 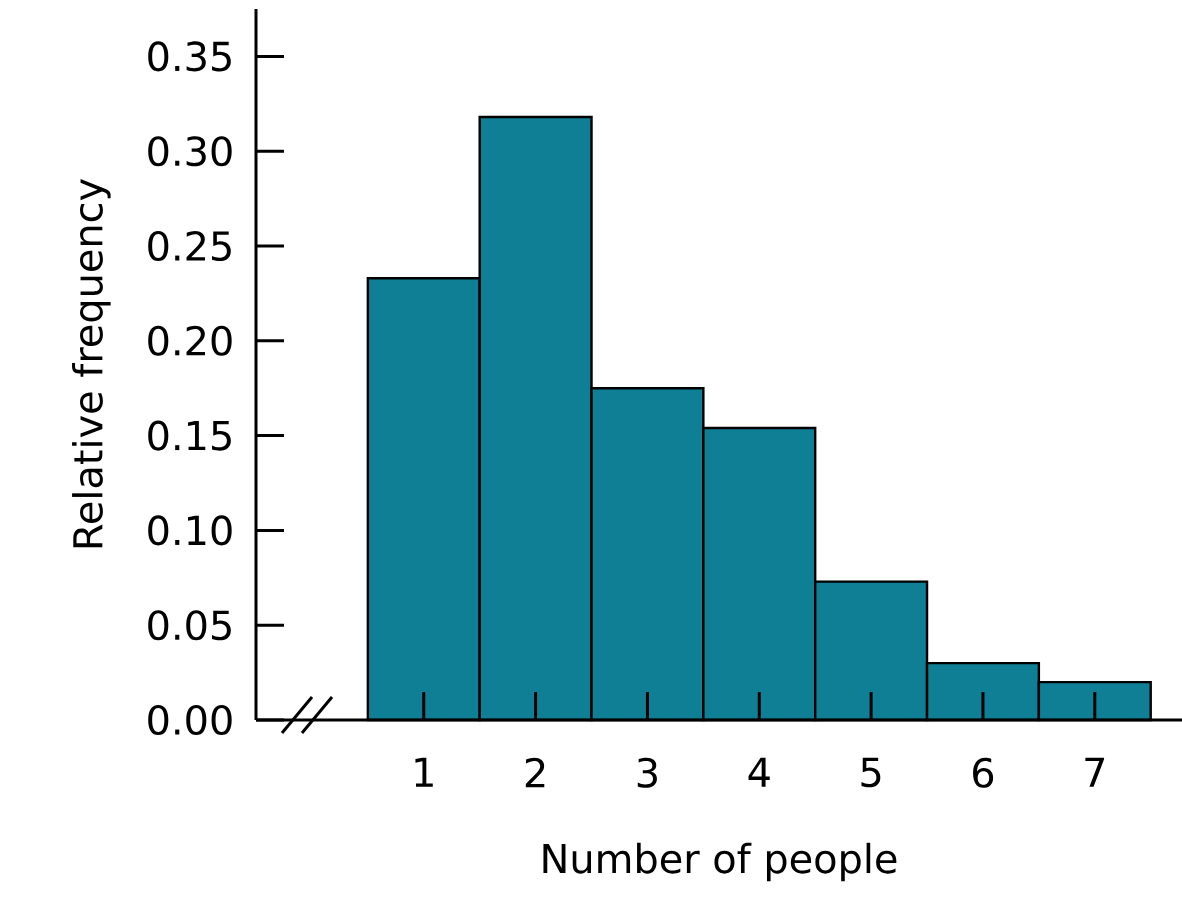 What do you see at coordinates (190, 340) in the screenshot?
I see `y-tick-label: 0.20` at bounding box center [190, 340].